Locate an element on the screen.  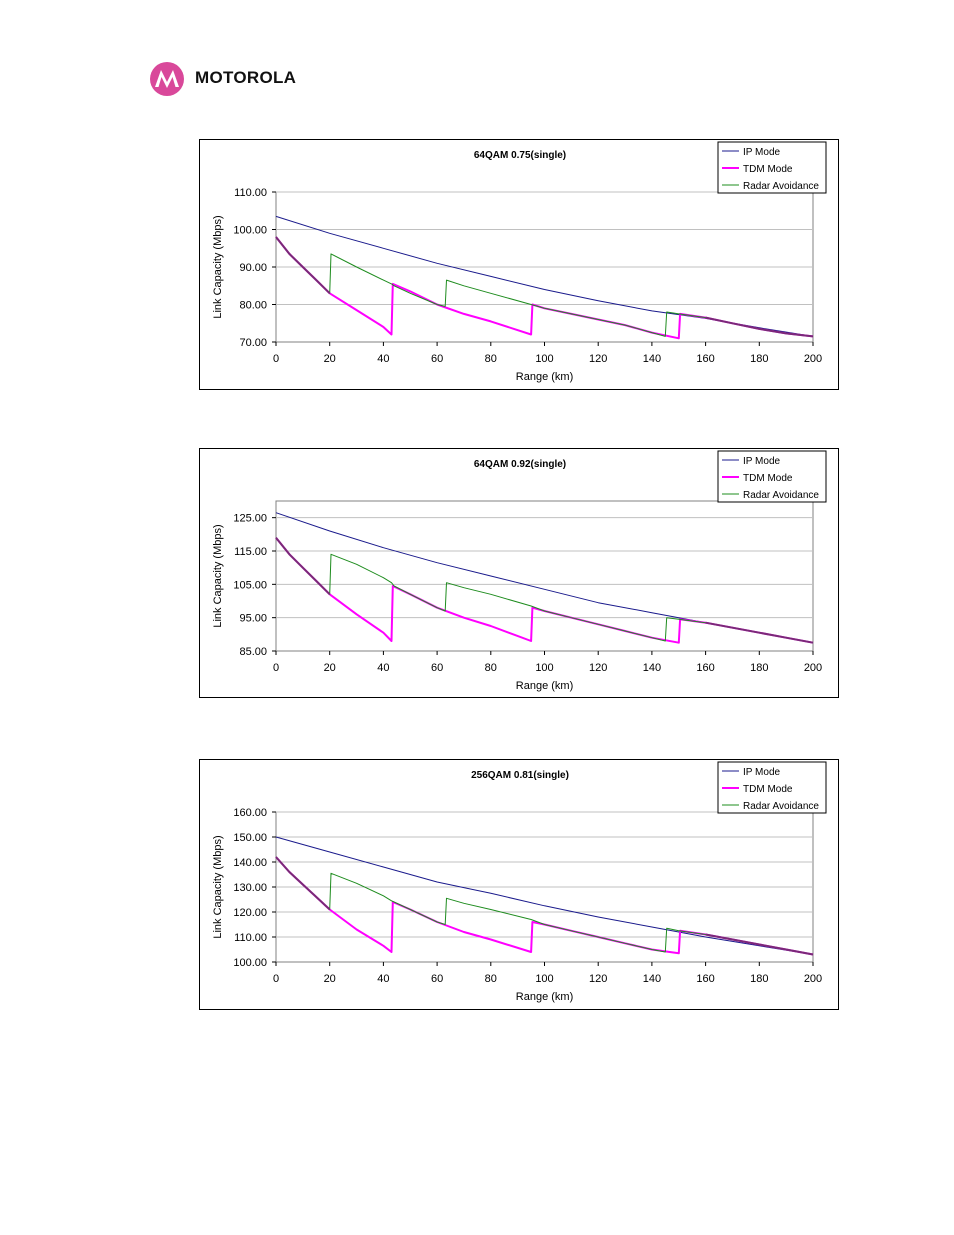
motorola-logo: MOTOROLA is located at coordinates (244, 81).